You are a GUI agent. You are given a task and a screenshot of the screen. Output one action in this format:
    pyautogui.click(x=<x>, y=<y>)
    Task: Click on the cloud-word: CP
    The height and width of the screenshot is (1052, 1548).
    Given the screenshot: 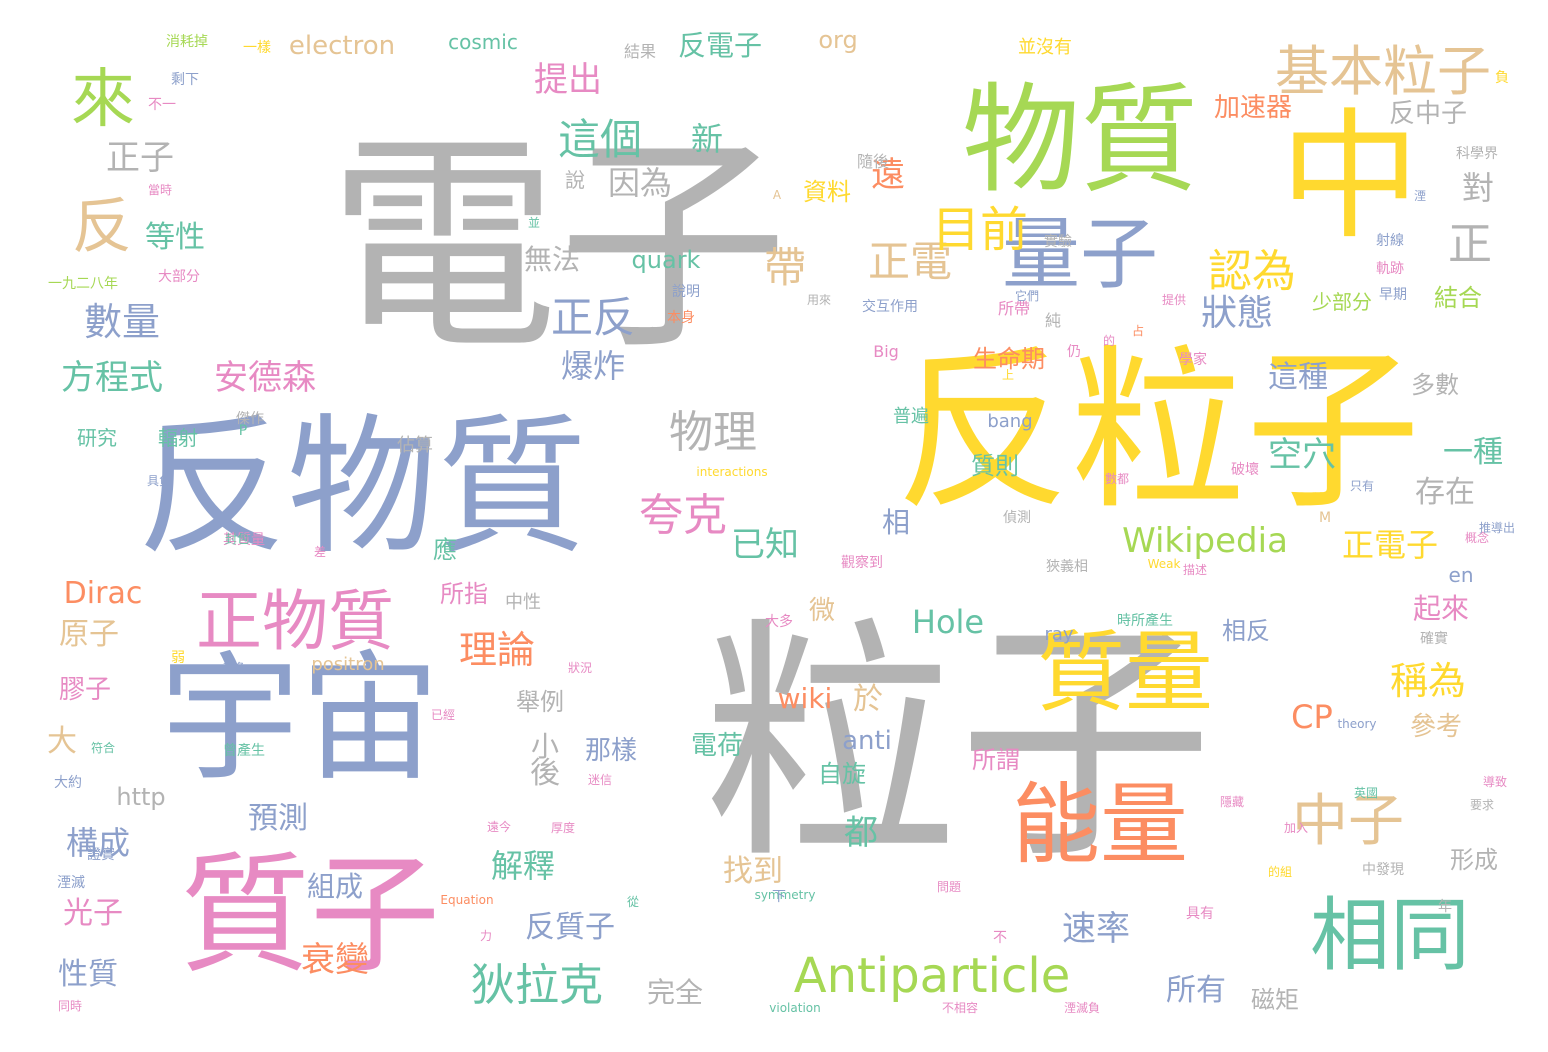 What is the action you would take?
    pyautogui.click(x=1312, y=717)
    